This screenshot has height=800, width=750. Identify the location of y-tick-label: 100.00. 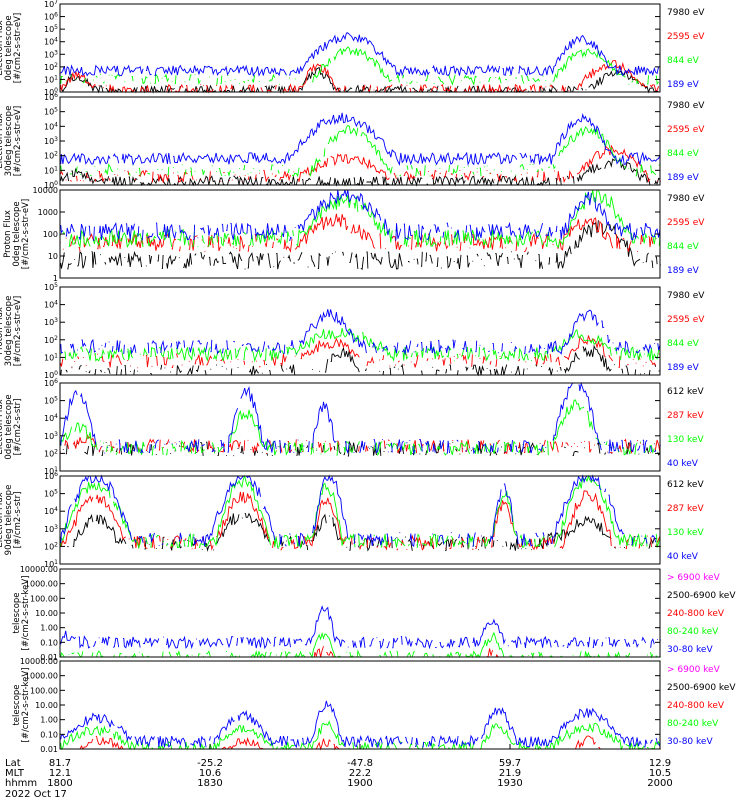
(44, 598).